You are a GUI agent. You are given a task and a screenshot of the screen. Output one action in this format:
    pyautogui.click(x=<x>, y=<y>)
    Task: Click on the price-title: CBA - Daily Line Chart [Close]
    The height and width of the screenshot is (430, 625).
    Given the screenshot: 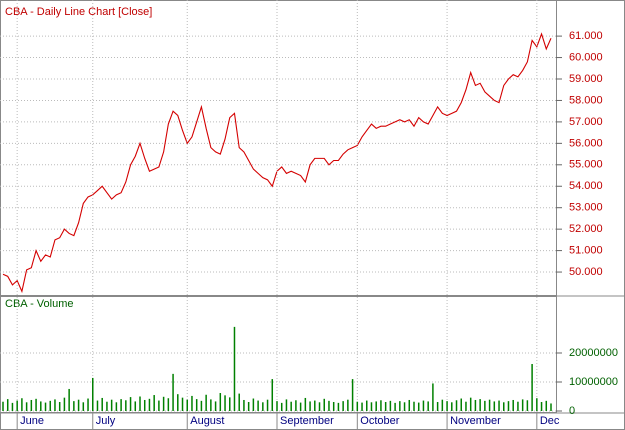 What is the action you would take?
    pyautogui.click(x=78, y=12)
    